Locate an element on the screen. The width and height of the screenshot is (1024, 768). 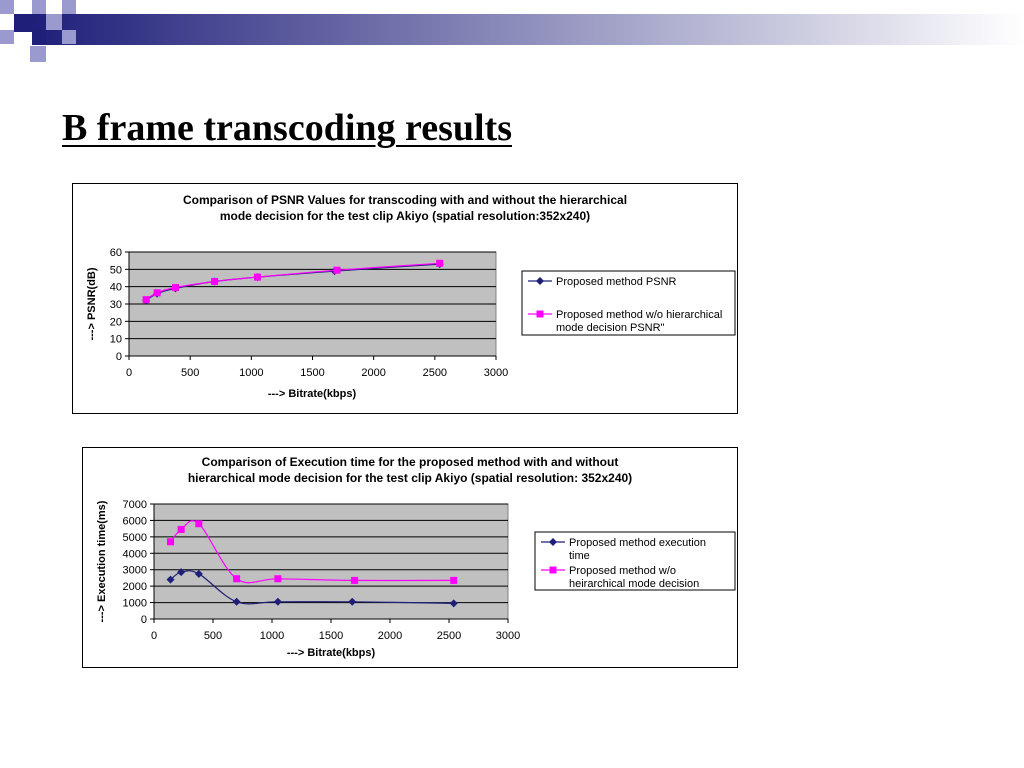
y-tick-label: 5000 is located at coordinates (135, 538).